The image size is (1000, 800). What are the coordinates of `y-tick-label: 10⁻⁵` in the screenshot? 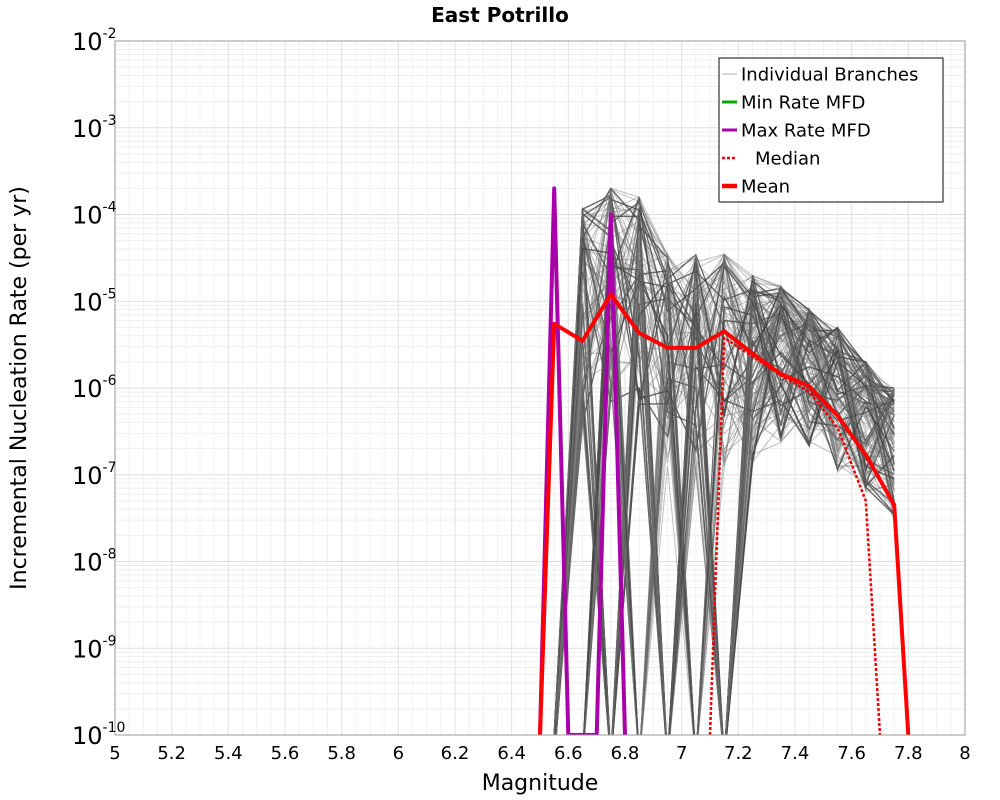 It's located at (94, 301).